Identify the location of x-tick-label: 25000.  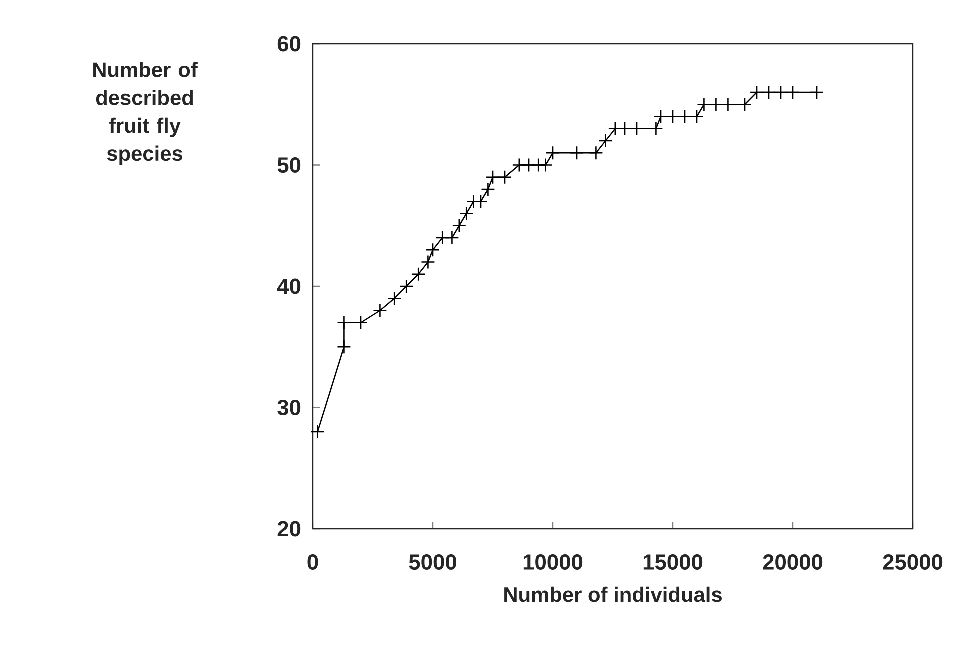
(913, 562).